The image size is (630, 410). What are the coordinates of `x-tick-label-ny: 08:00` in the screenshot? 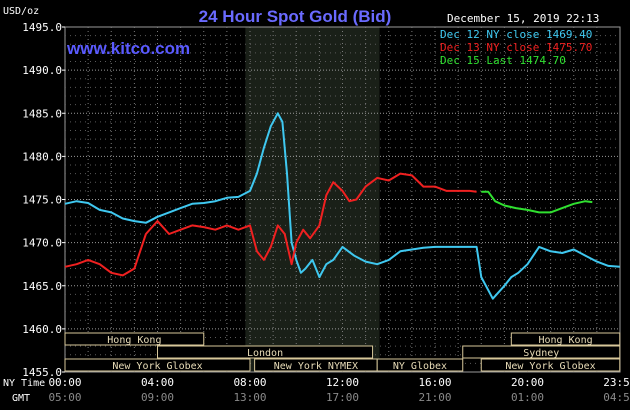 It's located at (249, 382).